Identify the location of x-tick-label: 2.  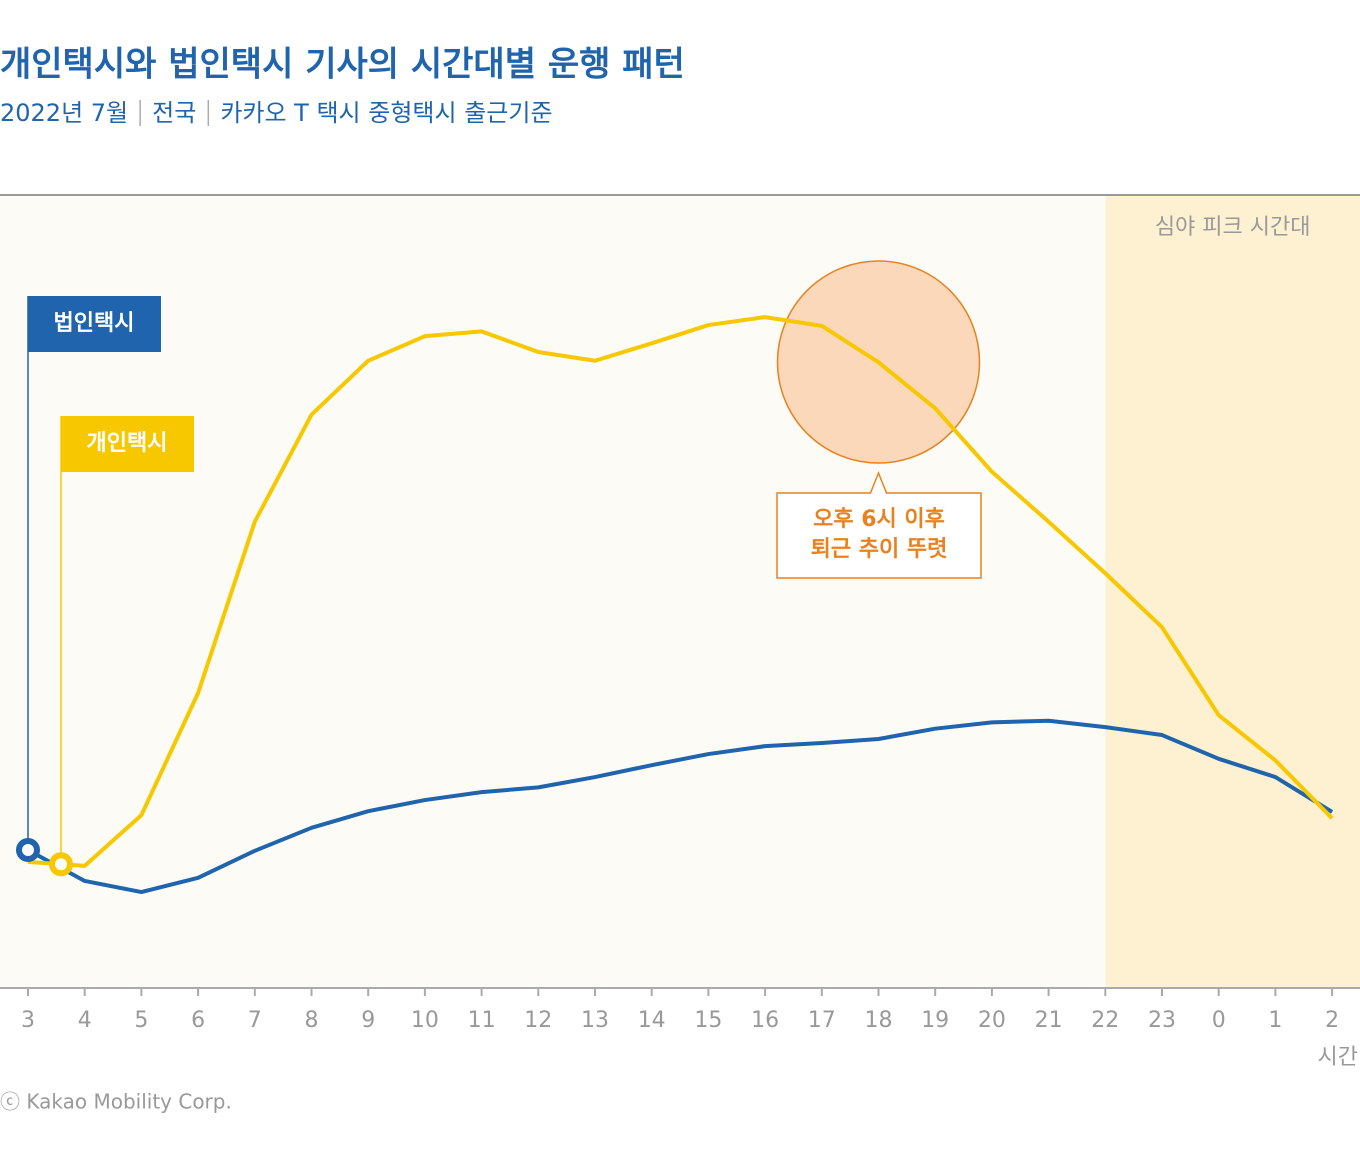
(1332, 1020).